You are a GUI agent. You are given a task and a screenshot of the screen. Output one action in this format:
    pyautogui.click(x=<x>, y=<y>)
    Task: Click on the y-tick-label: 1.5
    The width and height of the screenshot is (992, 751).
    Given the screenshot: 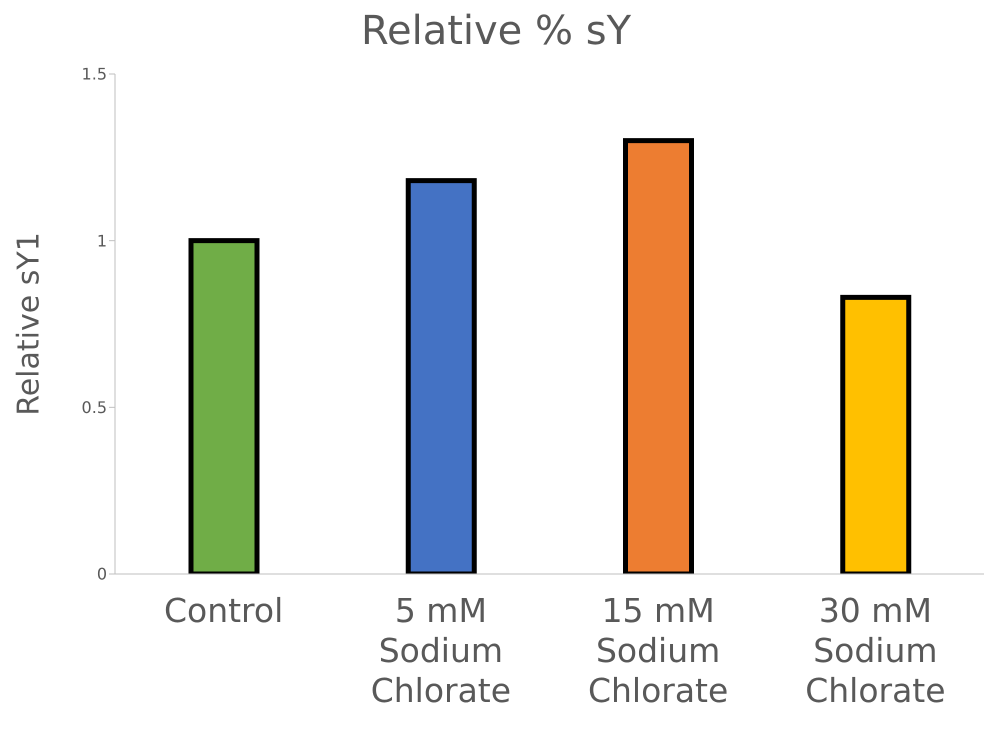 What is the action you would take?
    pyautogui.click(x=94, y=74)
    